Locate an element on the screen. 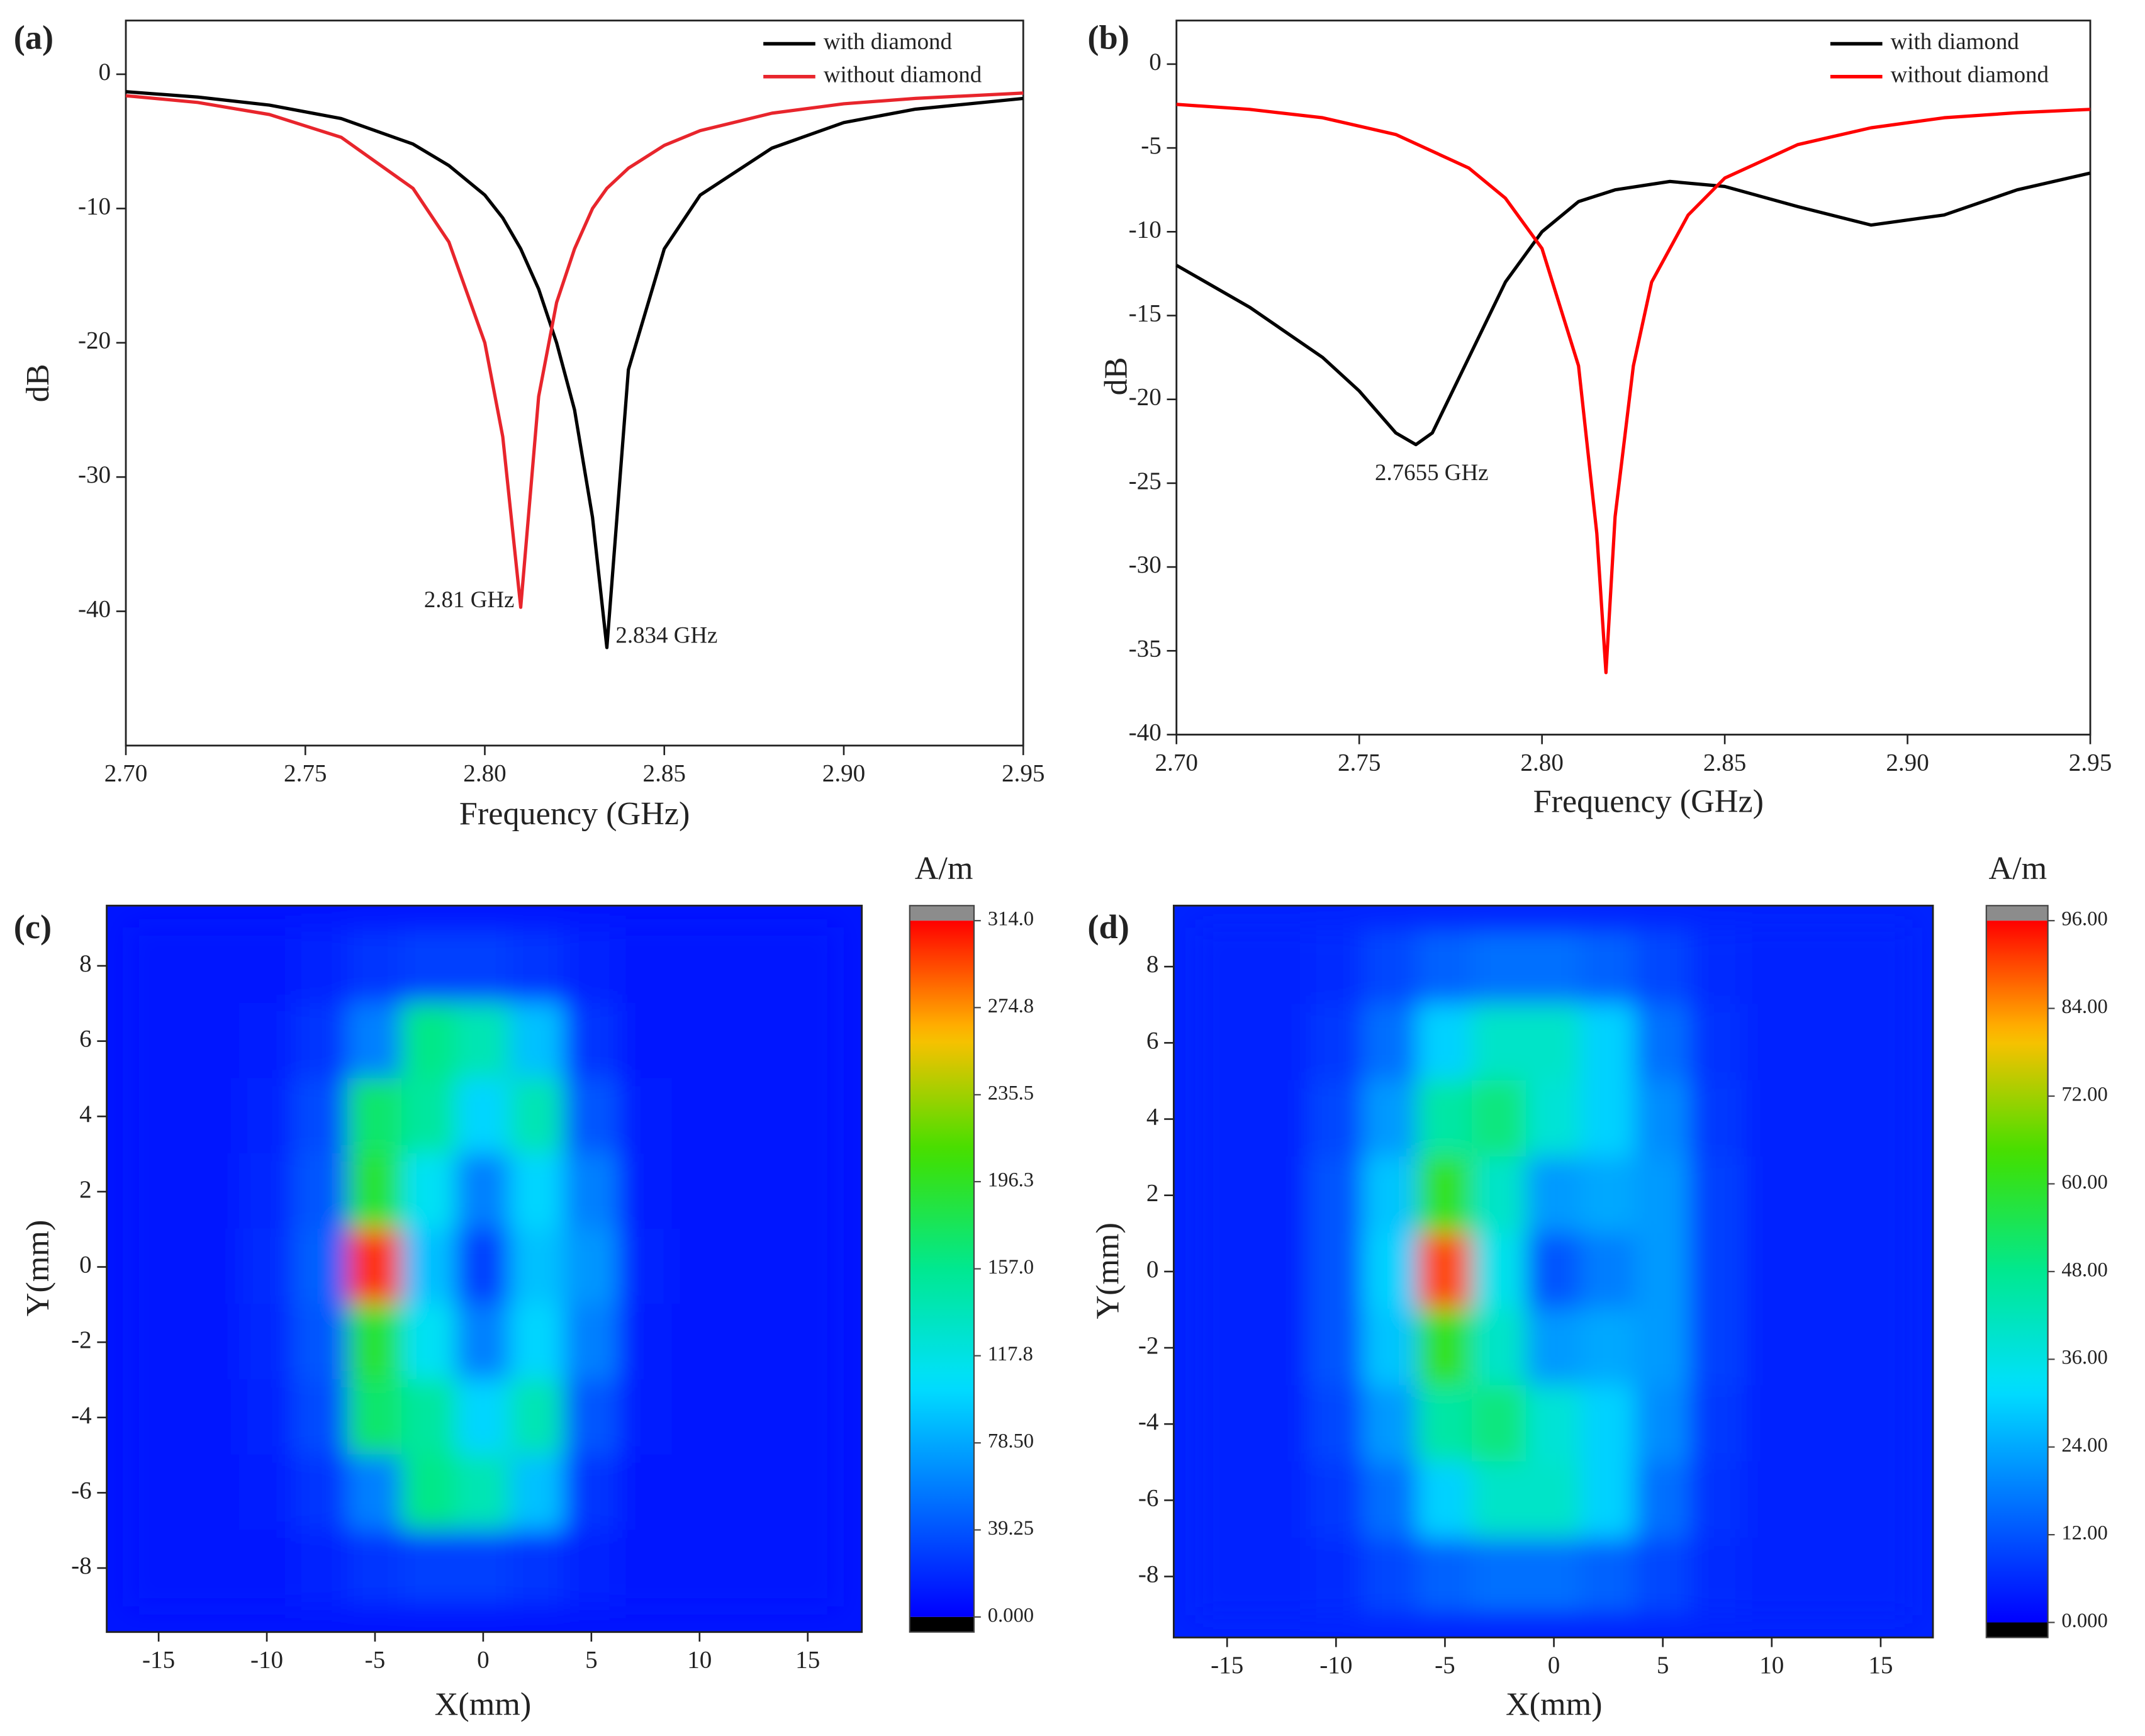 The width and height of the screenshot is (2145, 1736). y-tick-label: -25 is located at coordinates (1145, 481).